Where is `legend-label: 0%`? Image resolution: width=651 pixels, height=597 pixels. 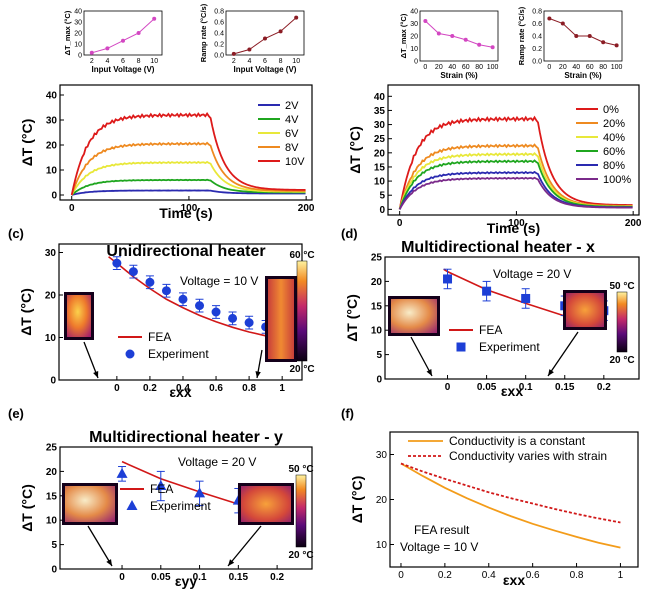
legend-label: 0% is located at coordinates (611, 110).